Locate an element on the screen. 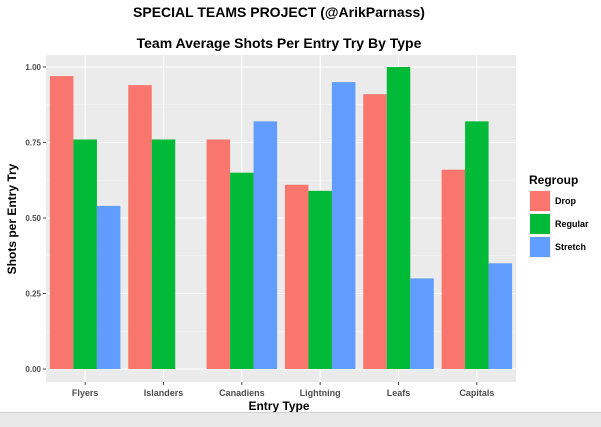 The width and height of the screenshot is (601, 427). x-tick-label: Lightning is located at coordinates (320, 393).